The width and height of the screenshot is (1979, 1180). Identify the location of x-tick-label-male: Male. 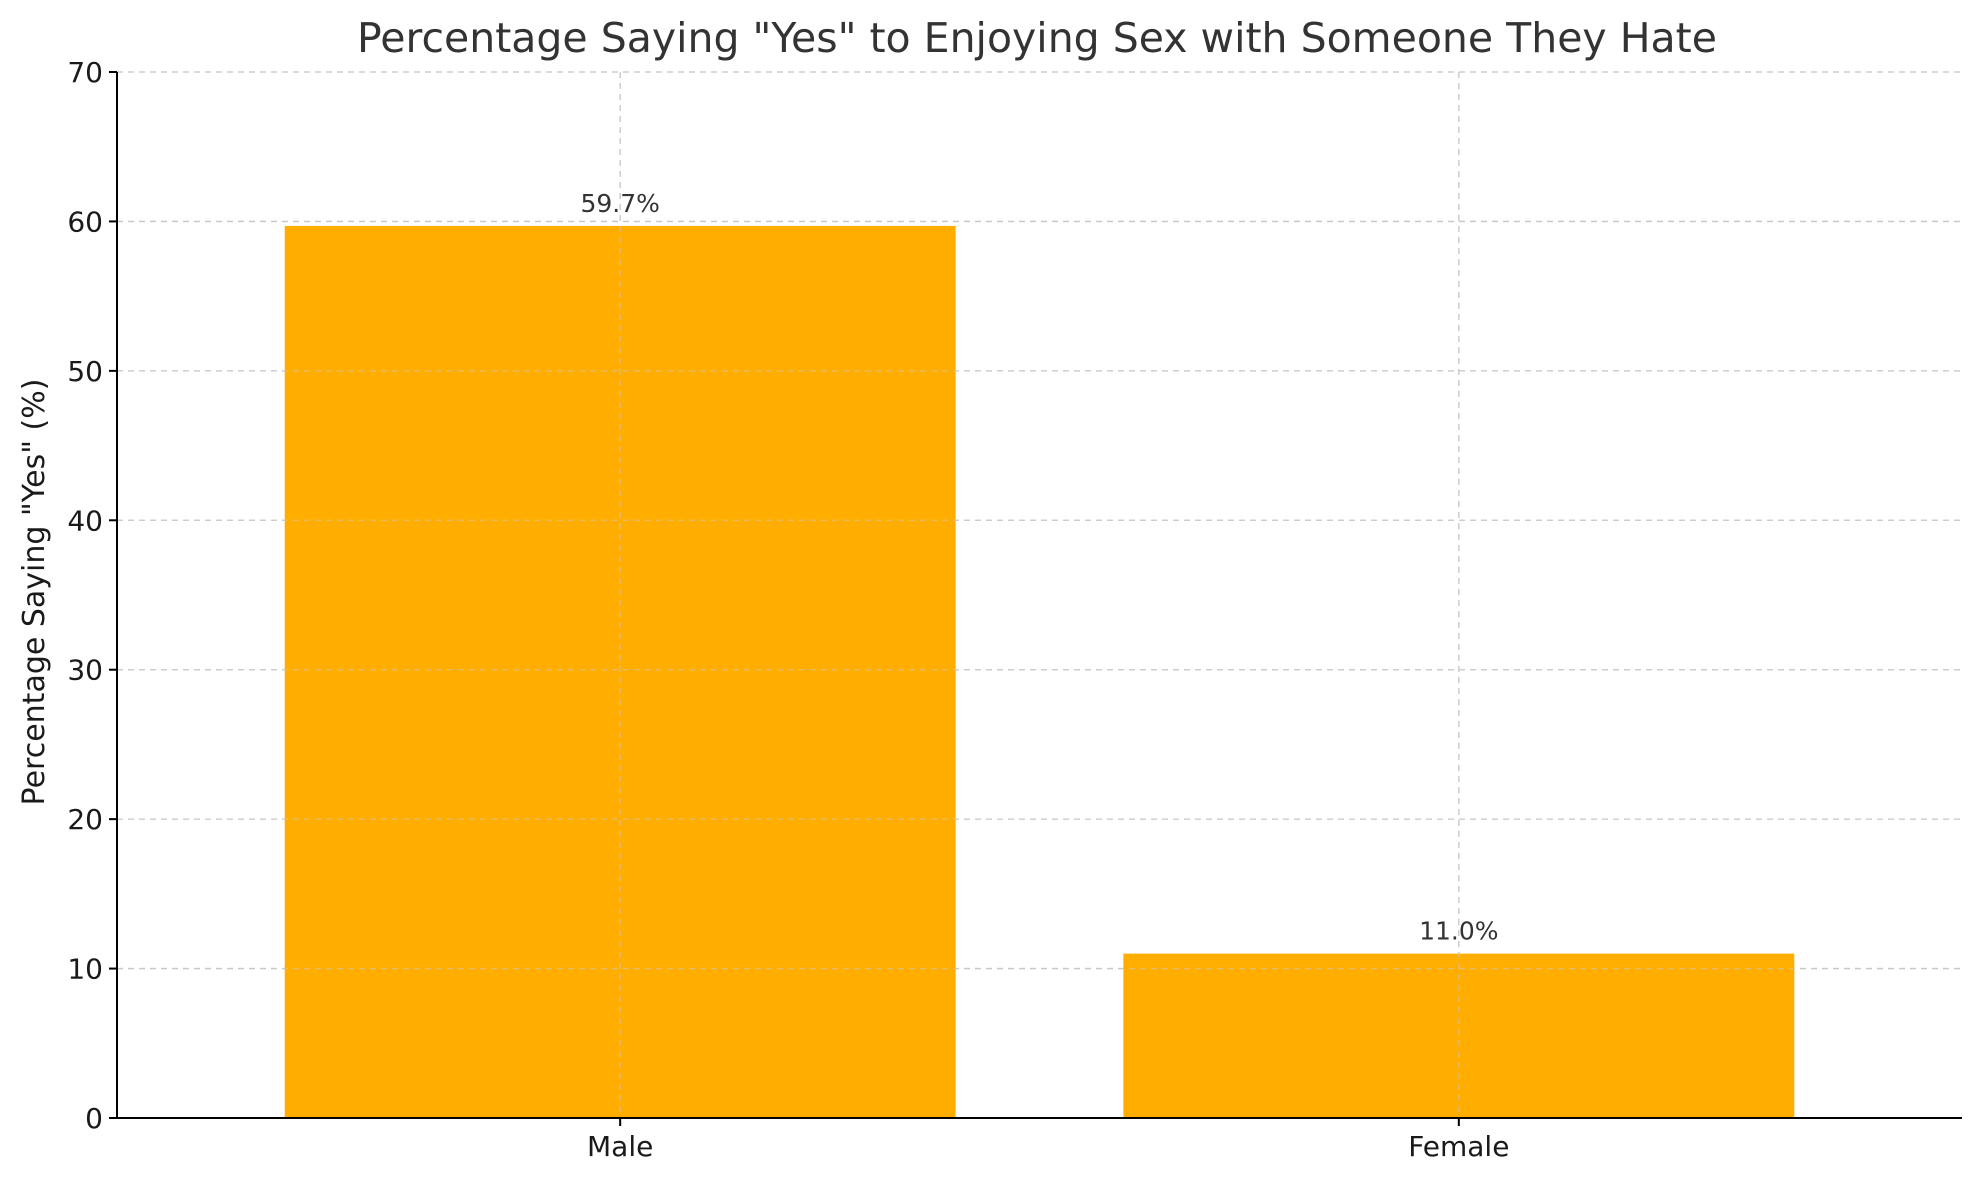
(620, 1146).